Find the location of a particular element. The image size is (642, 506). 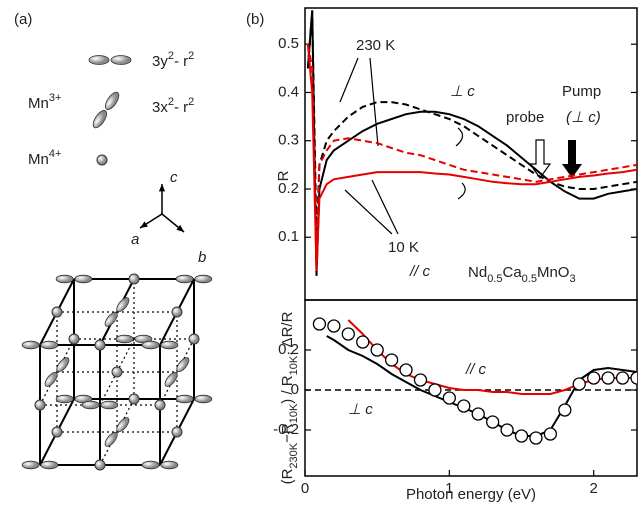

compound-label-part: Ca is located at coordinates (512, 272).